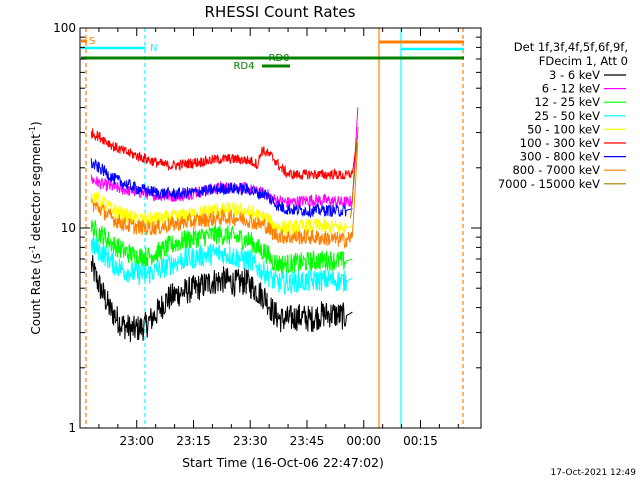 The width and height of the screenshot is (640, 480). I want to click on legend-label-5: 50 - 100 keV, so click(563, 129).